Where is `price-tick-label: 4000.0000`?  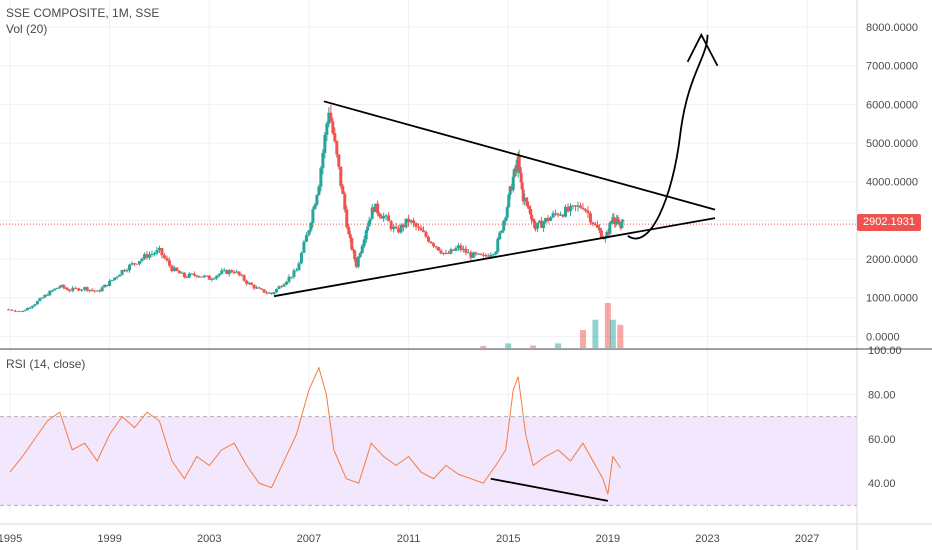
price-tick-label: 4000.0000 is located at coordinates (892, 183).